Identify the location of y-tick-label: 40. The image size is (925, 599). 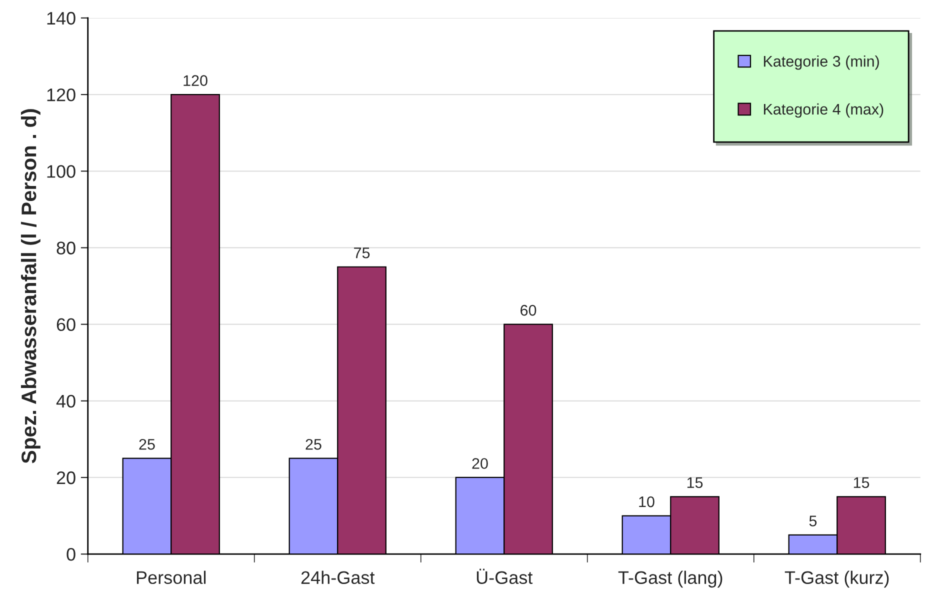
(66, 401).